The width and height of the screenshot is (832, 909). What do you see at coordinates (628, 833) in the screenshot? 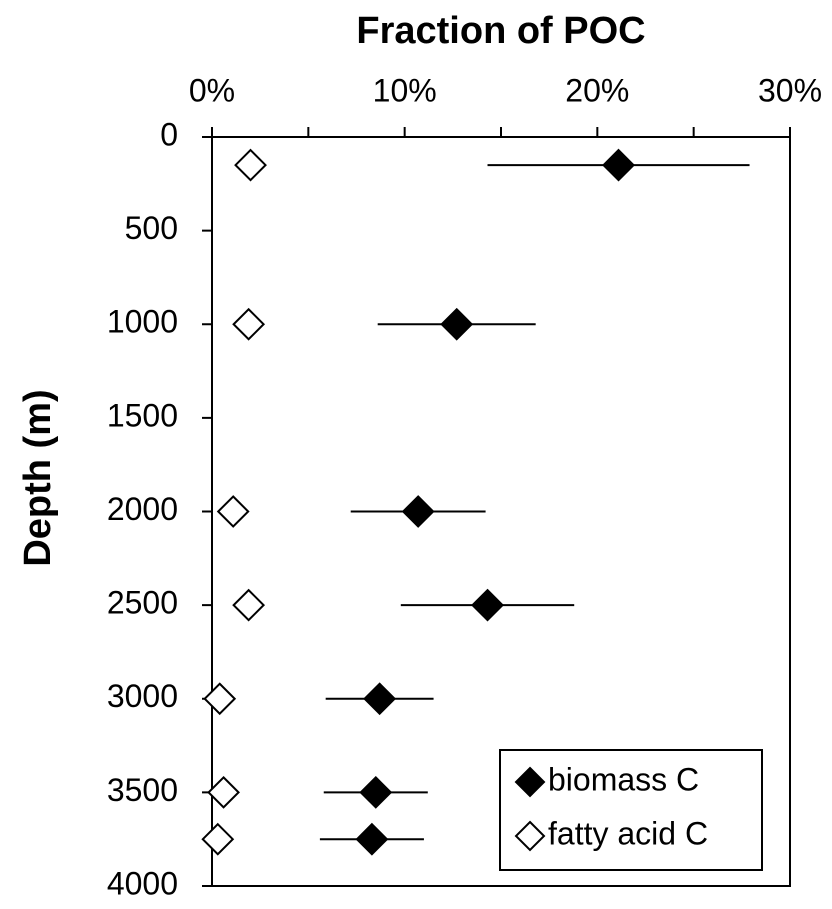
I see `legend-label: fatty acid C` at bounding box center [628, 833].